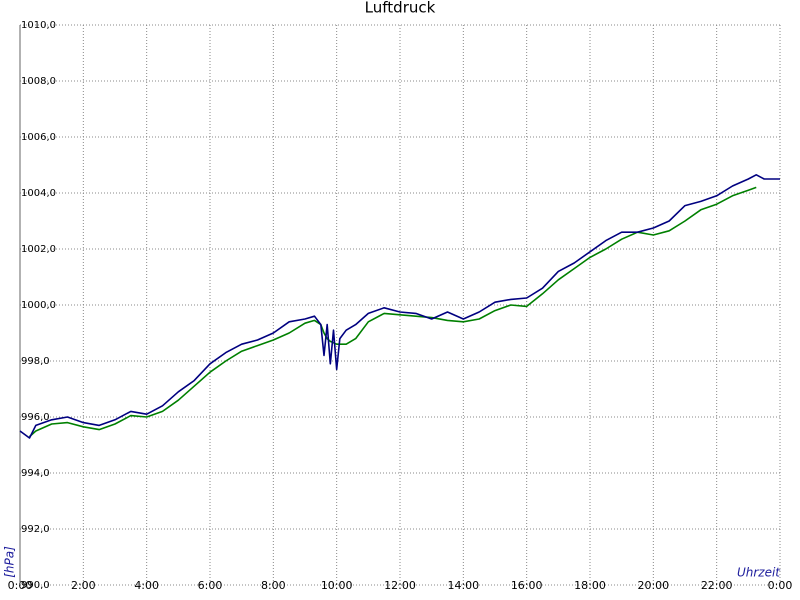  Describe the element at coordinates (400, 585) in the screenshot. I see `x-tick-label: 12:00` at that location.